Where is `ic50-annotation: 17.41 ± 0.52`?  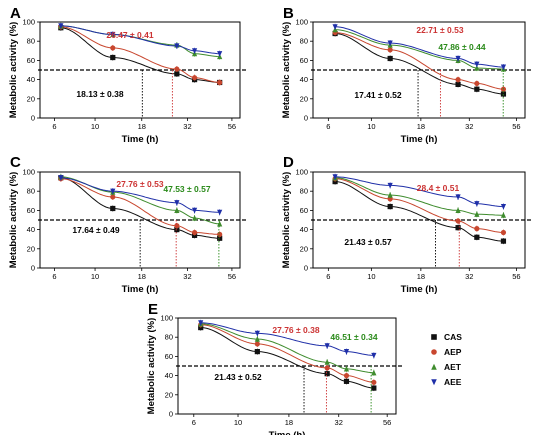
ic50-annotation: 17.41 ± 0.52 is located at coordinates (377, 95).